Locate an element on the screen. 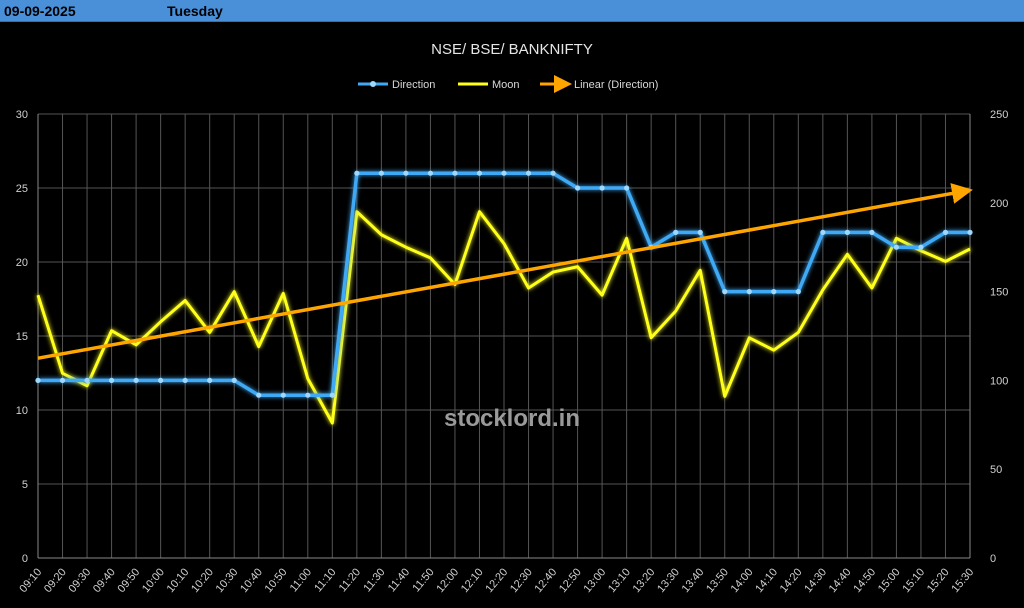 The width and height of the screenshot is (1024, 608). x-tick-label: 11:20 is located at coordinates (350, 580).